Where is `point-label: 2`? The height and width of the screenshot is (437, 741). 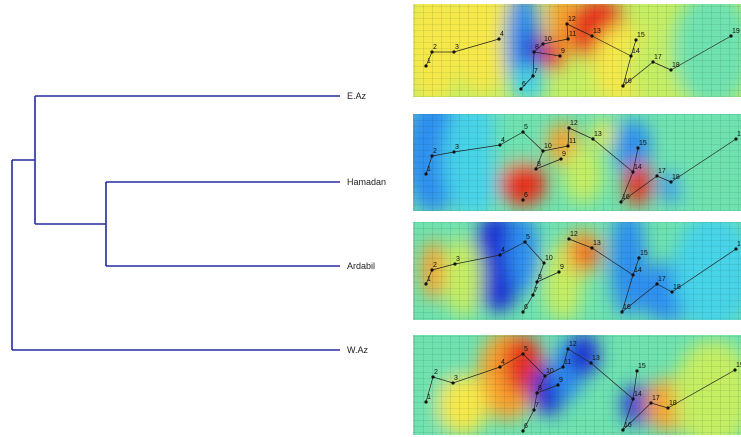
point-label: 2 is located at coordinates (435, 151).